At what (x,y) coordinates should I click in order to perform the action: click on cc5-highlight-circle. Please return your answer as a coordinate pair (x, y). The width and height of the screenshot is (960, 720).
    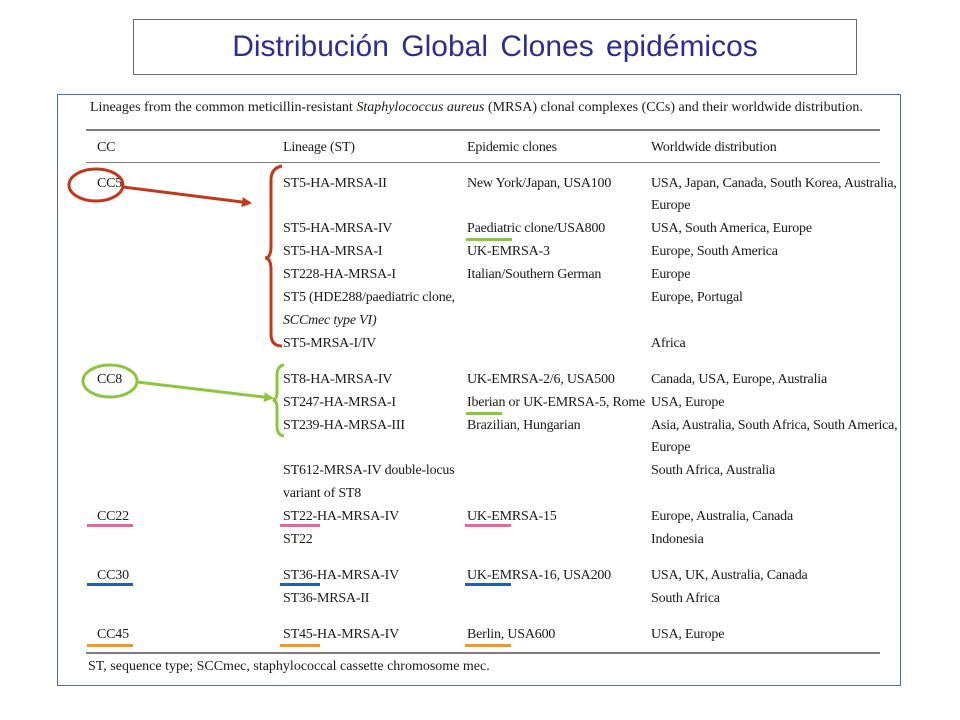
    Looking at the image, I should click on (96, 185).